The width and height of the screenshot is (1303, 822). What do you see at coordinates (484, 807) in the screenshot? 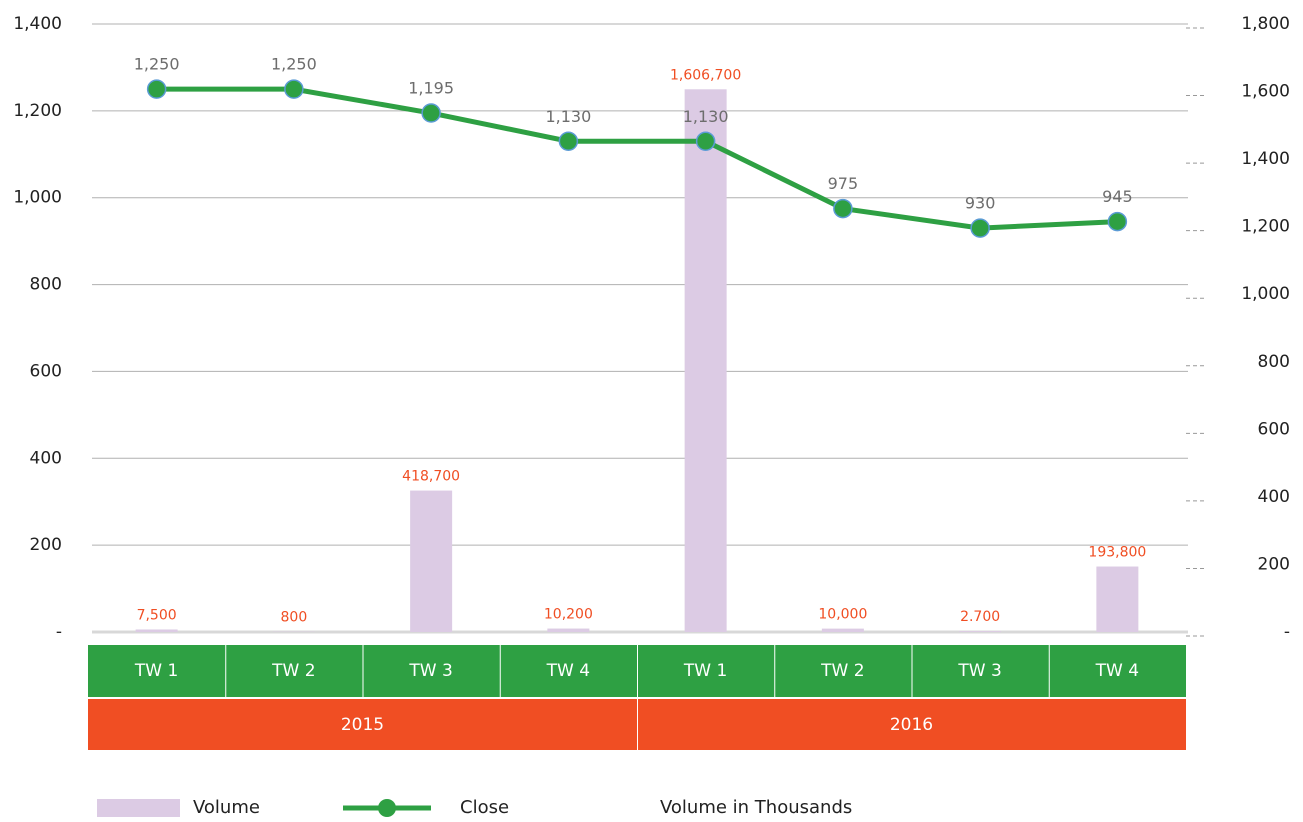
I see `legend-label: Close` at bounding box center [484, 807].